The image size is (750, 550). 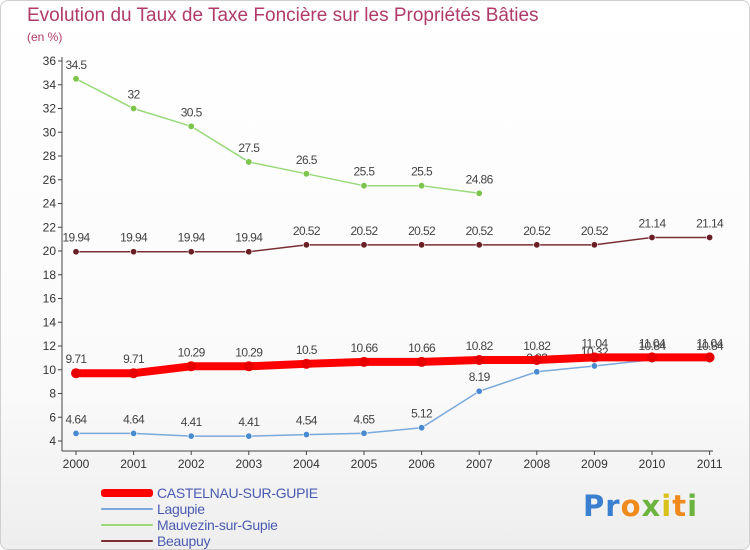 What do you see at coordinates (237, 493) in the screenshot?
I see `legend-label: CASTELNAU-SUR-GUPIE` at bounding box center [237, 493].